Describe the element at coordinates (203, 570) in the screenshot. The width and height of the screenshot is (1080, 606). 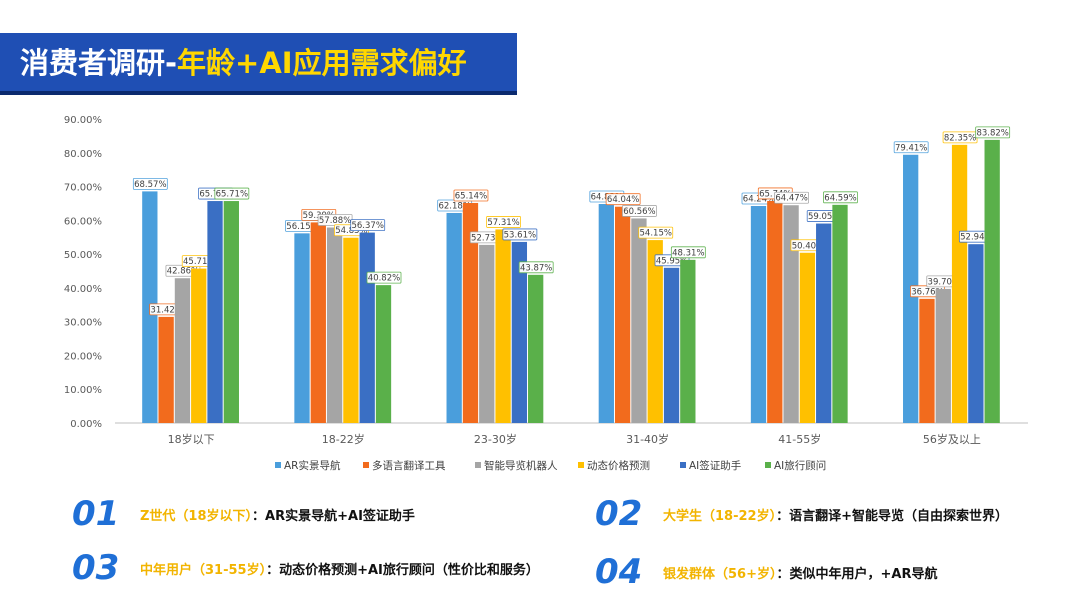
I see `point-label: 中年用户（31-55岁）` at that location.